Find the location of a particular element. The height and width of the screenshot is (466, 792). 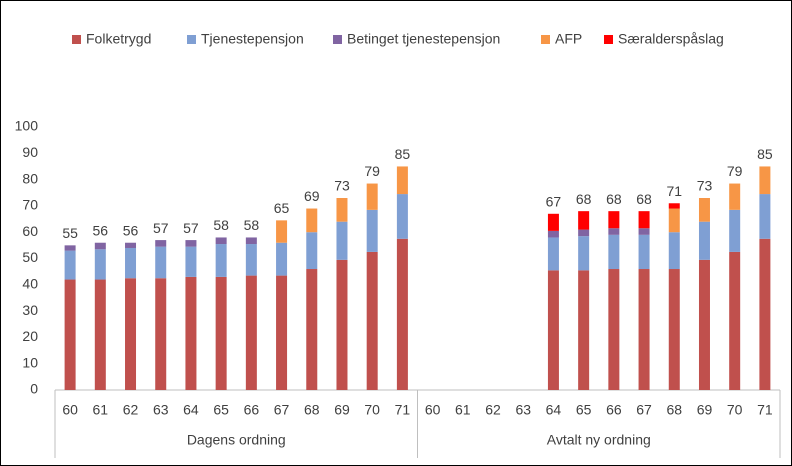

total-label: 55 is located at coordinates (70, 233).